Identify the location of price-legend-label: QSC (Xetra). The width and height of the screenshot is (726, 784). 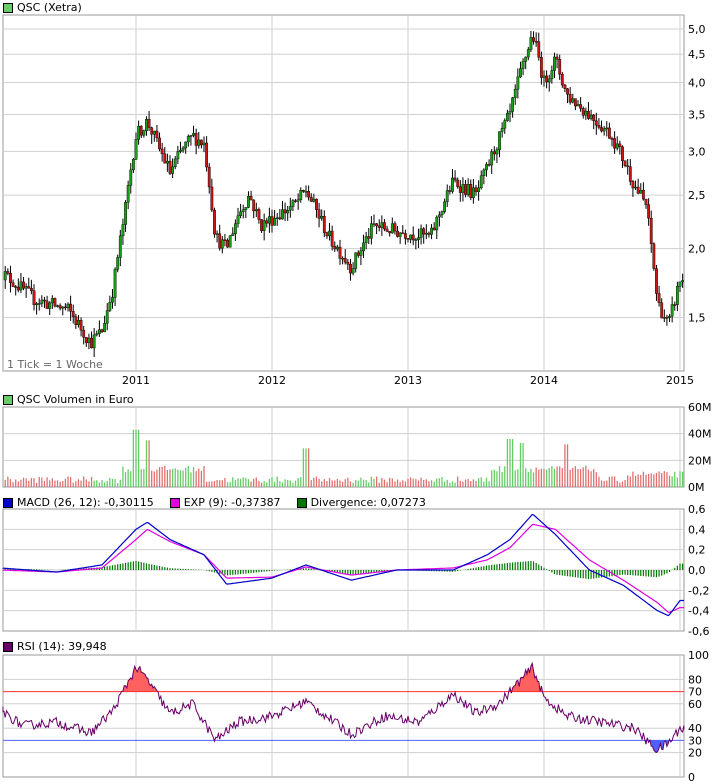
(49, 7).